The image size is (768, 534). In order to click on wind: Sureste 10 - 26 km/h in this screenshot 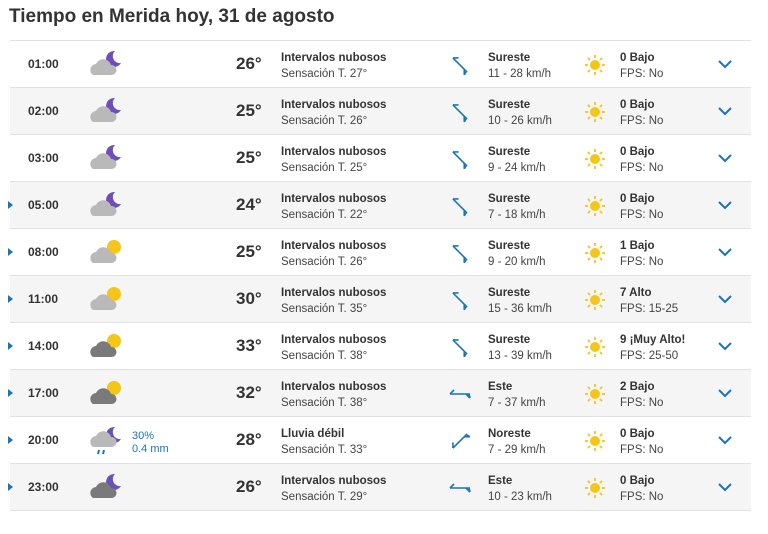, I will do `click(520, 113)`.